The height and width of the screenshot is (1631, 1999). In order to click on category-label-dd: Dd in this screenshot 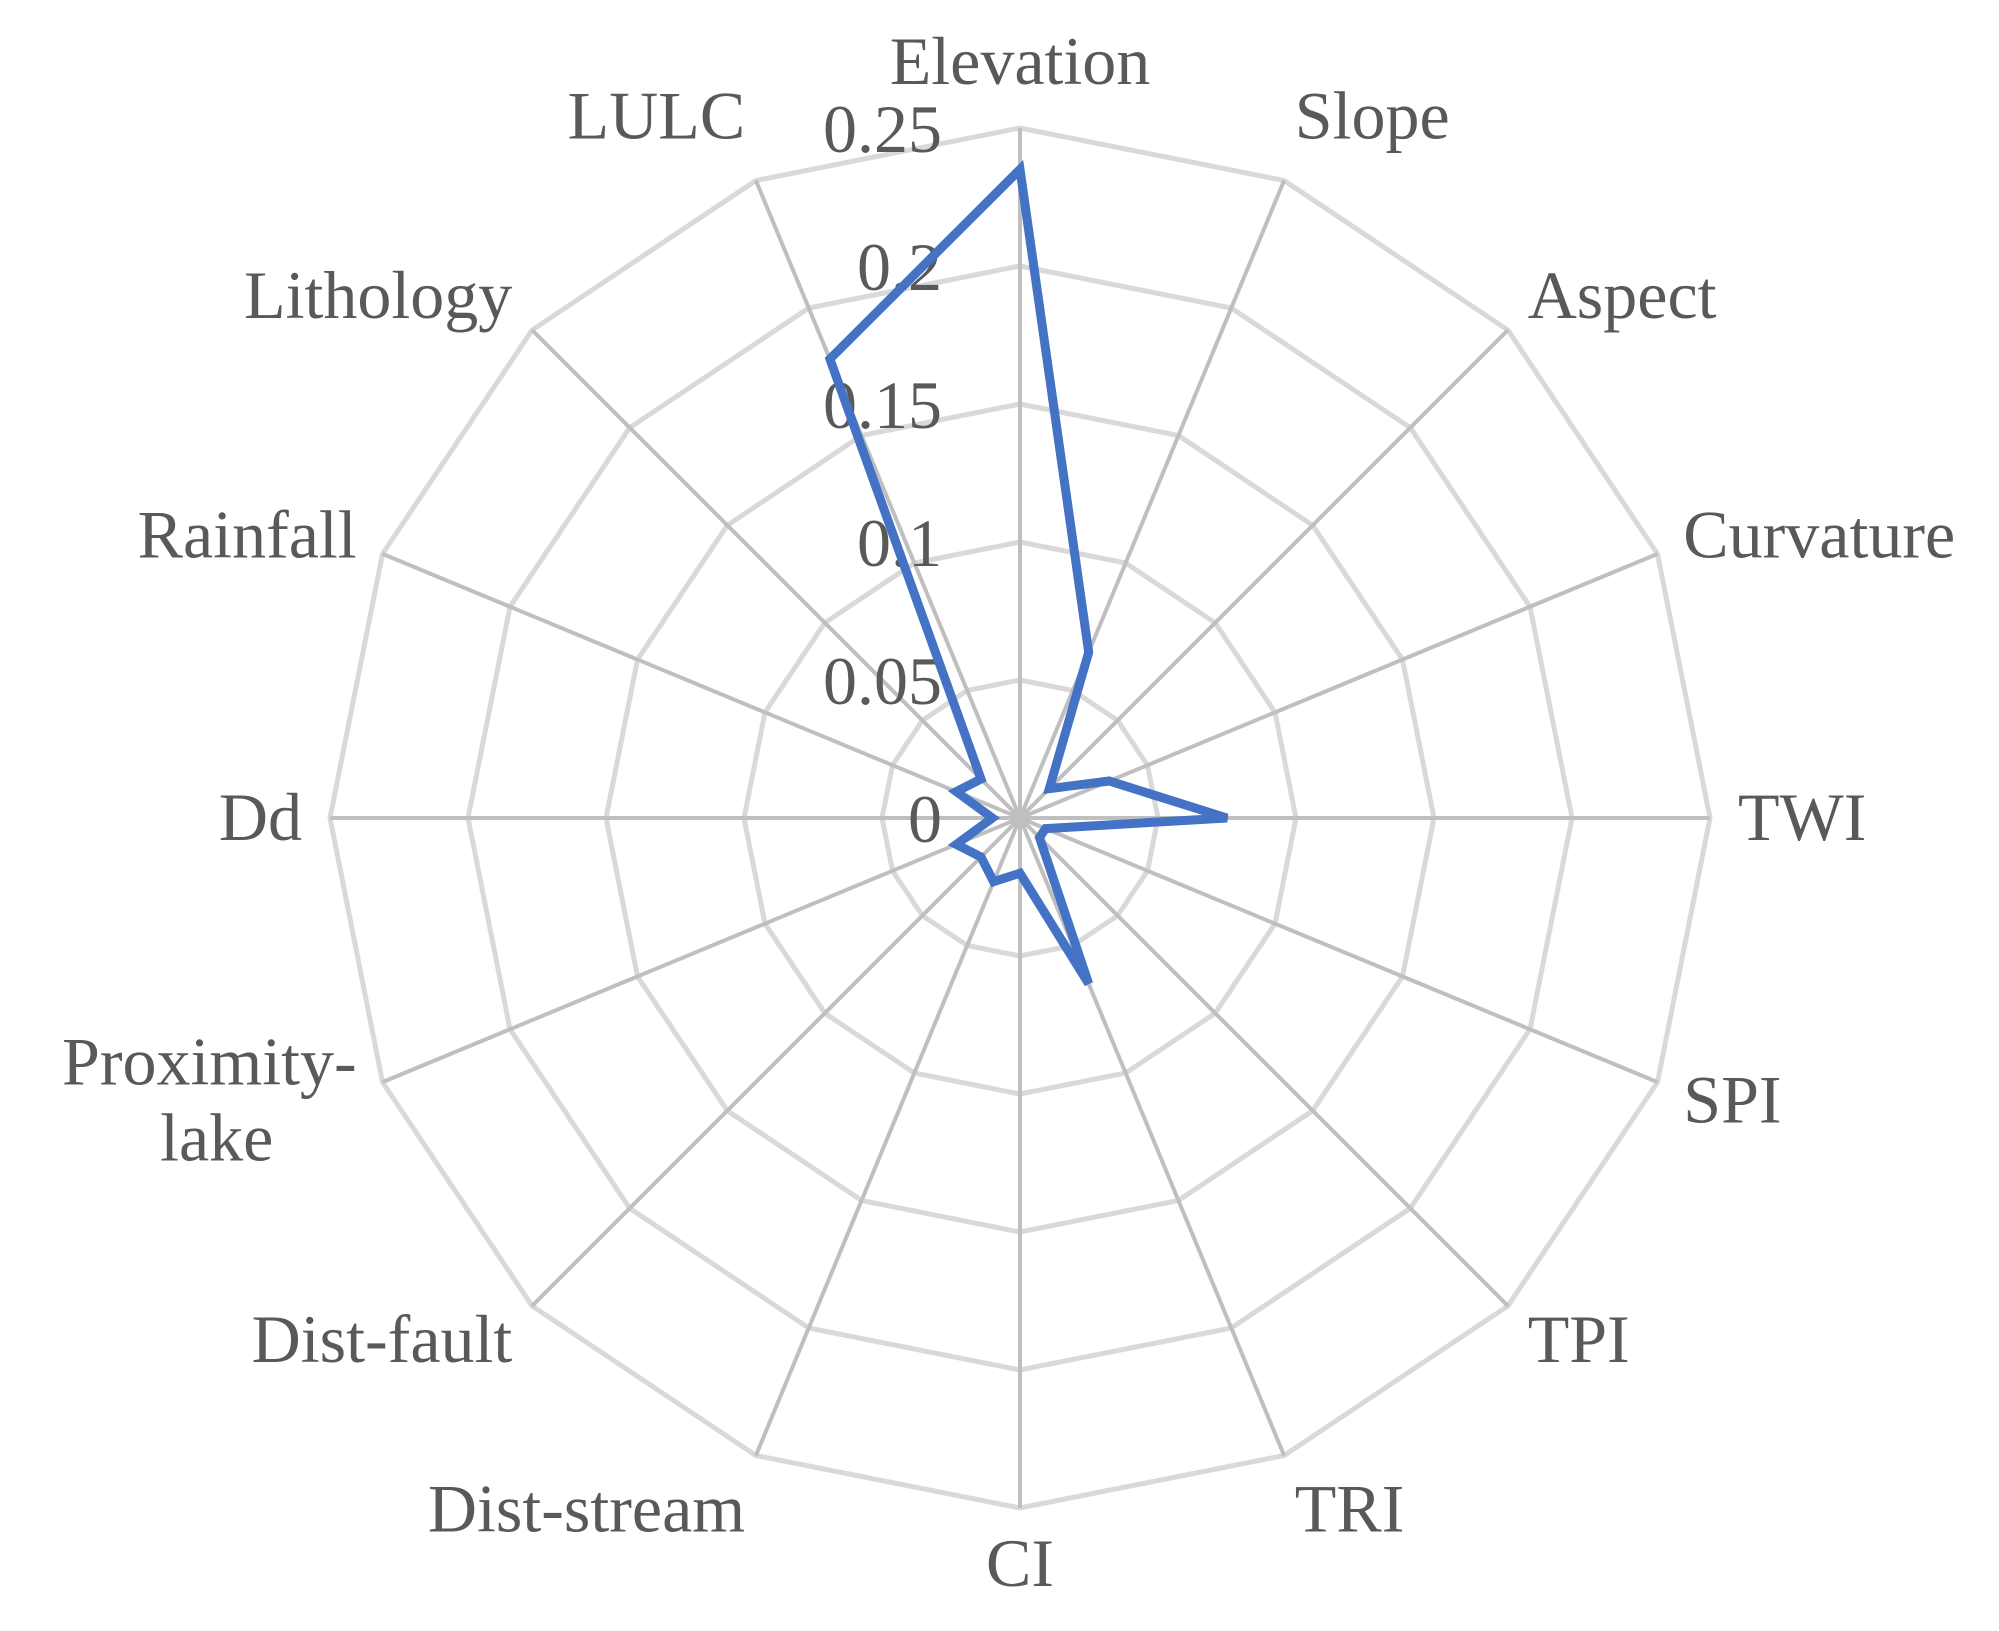, I will do `click(260, 817)`.